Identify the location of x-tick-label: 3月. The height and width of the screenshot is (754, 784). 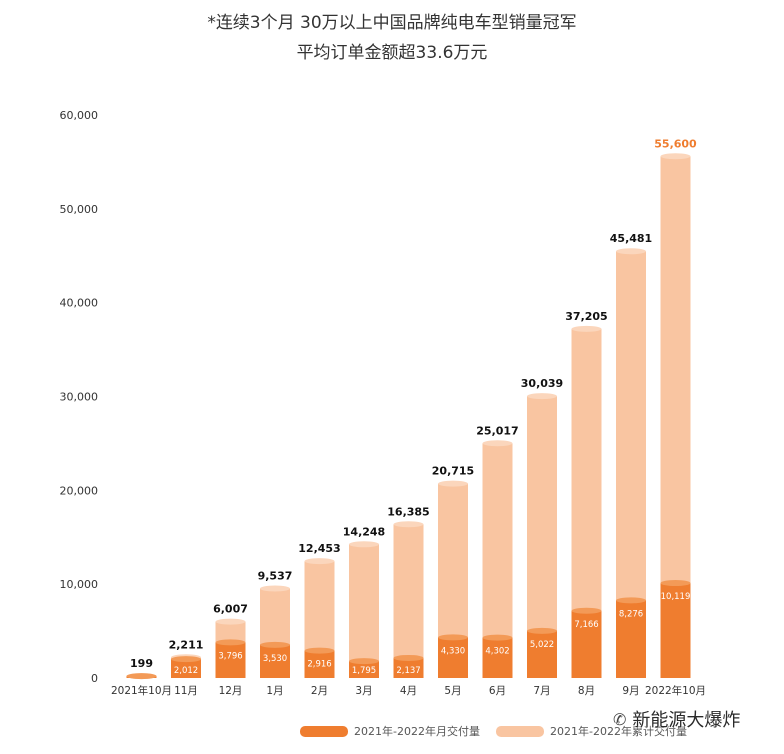
(363, 691).